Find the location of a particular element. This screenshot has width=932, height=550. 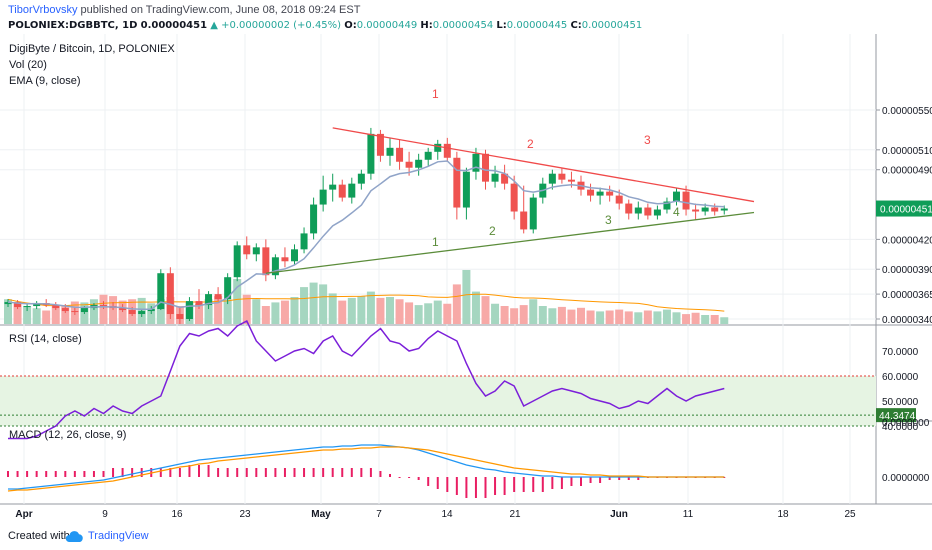

volume-bars is located at coordinates (366, 297).